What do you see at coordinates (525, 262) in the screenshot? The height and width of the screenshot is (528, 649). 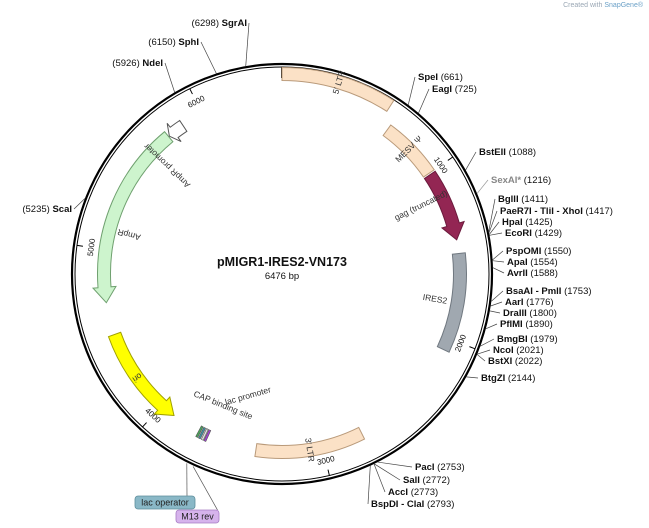 I see `site-apai: ApaI (1554)` at bounding box center [525, 262].